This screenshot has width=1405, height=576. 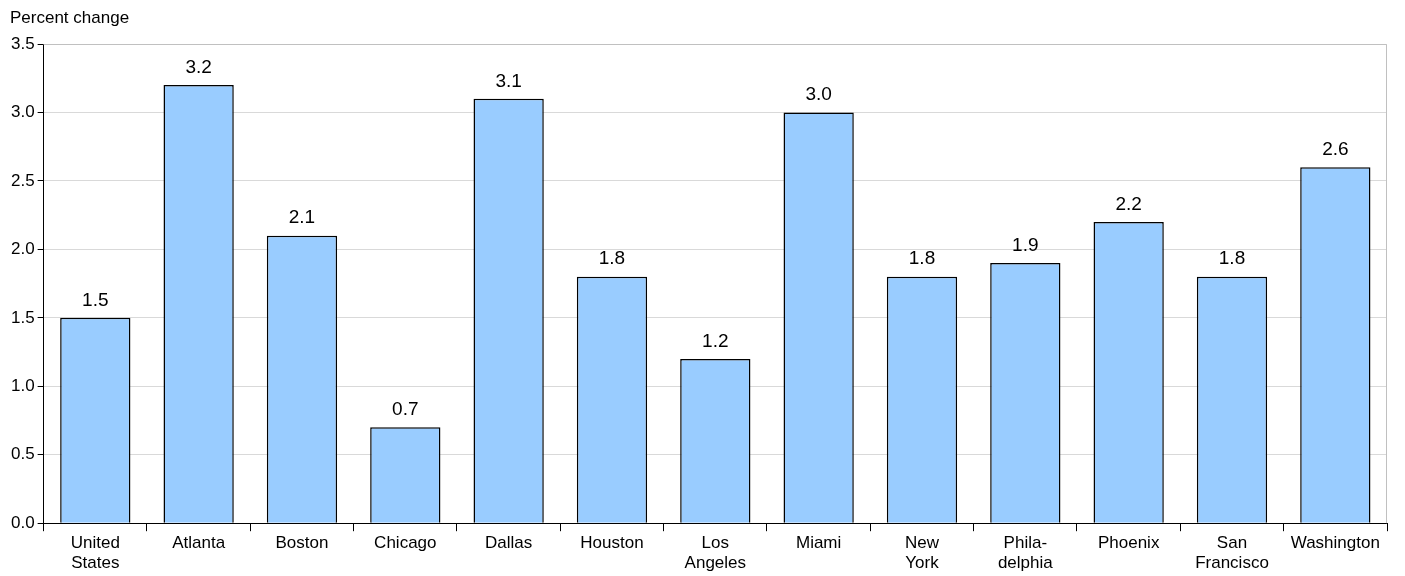 I want to click on x-tick-label: Boston, so click(x=302, y=543).